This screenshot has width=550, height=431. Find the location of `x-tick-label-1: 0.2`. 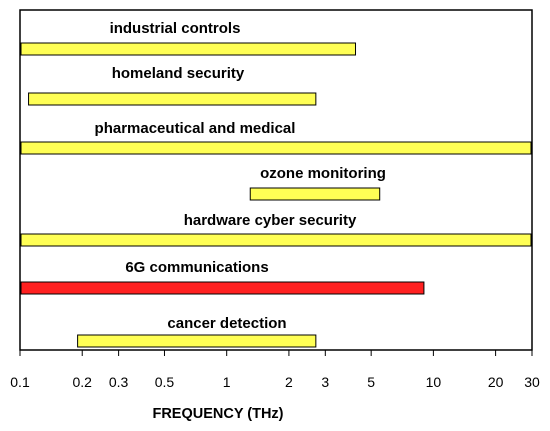

x-tick-label-1: 0.2 is located at coordinates (82, 382).